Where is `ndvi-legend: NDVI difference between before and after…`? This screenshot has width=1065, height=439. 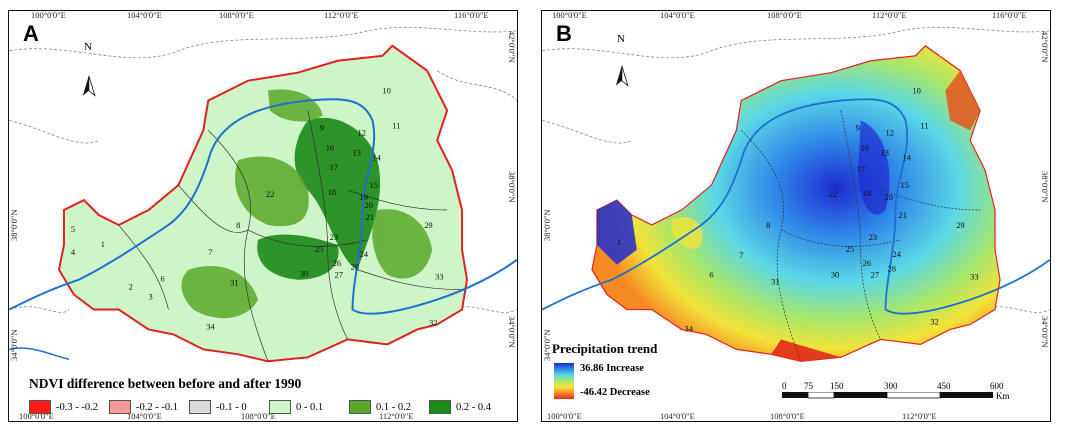
ndvi-legend: NDVI difference between before and after… is located at coordinates (264, 396).